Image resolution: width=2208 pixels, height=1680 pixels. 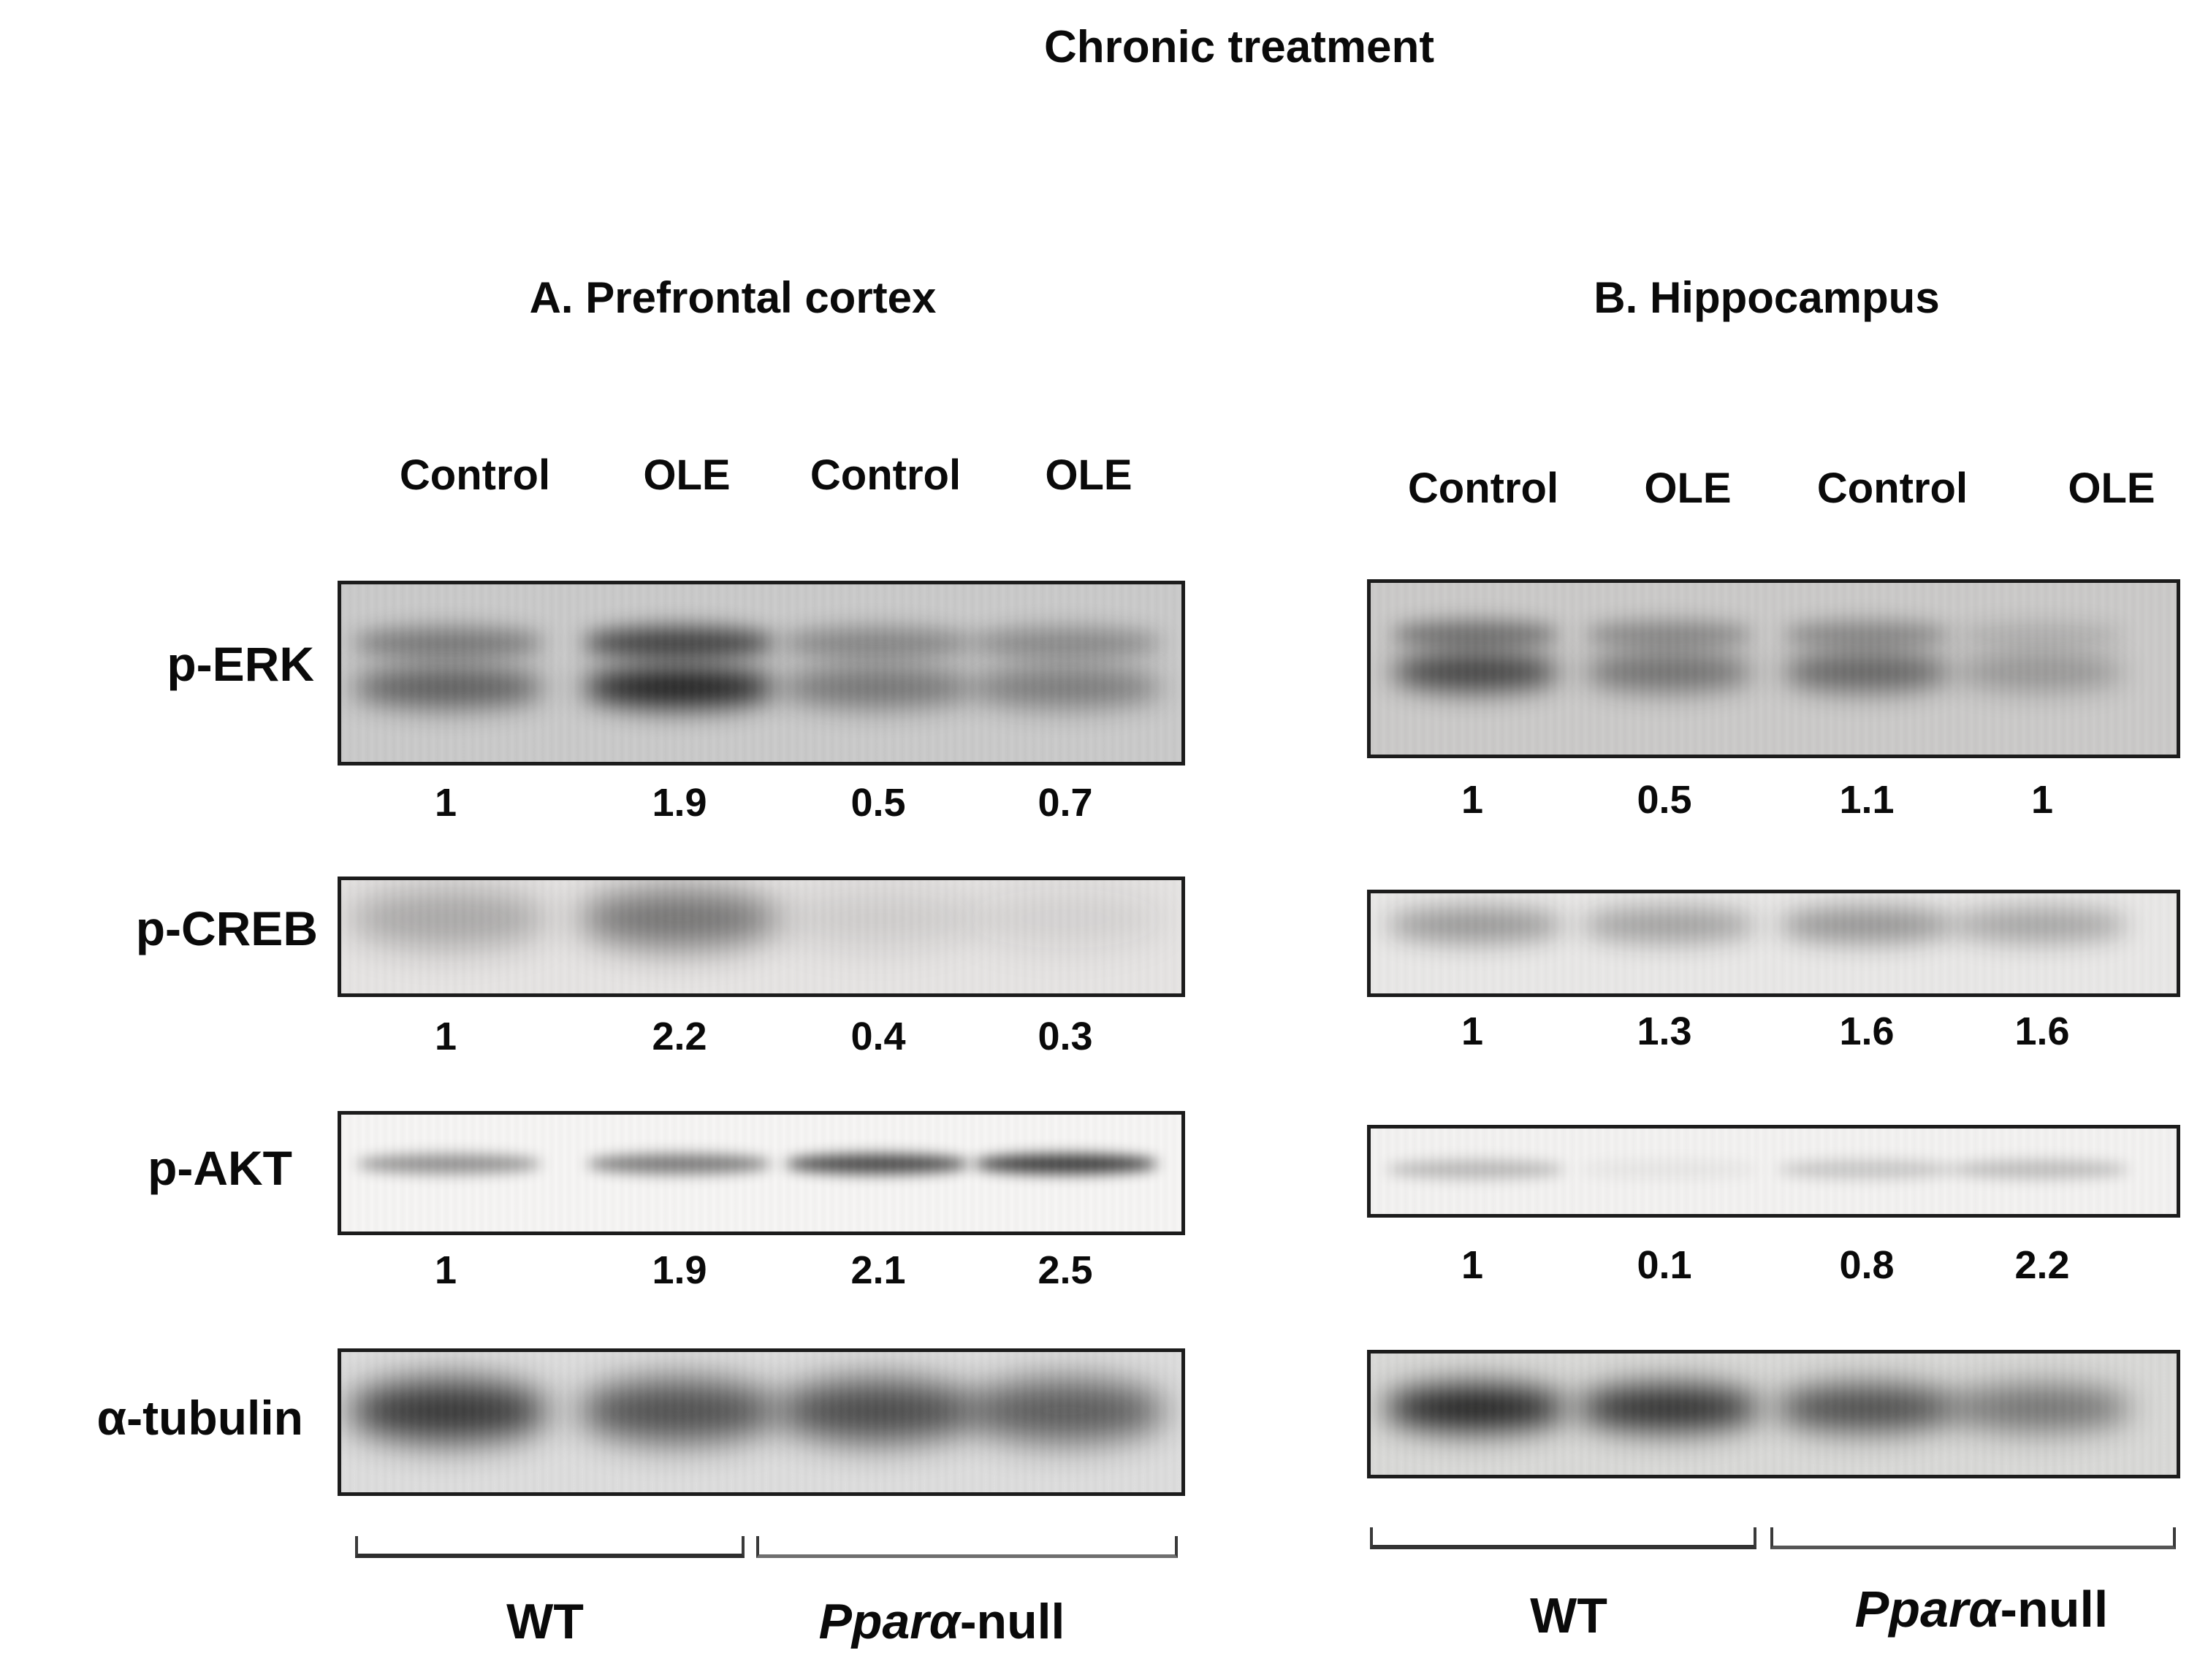 What do you see at coordinates (733, 297) in the screenshot?
I see `panel-a-header: A. Prefrontal cortex` at bounding box center [733, 297].